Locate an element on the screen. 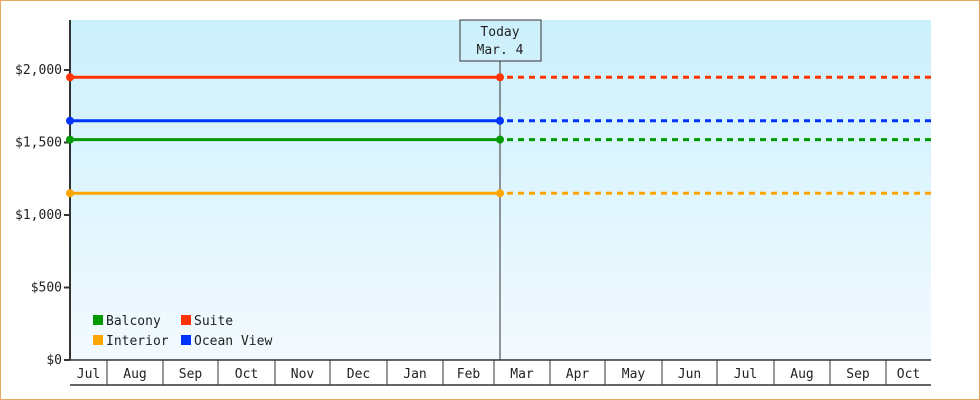 The width and height of the screenshot is (980, 400). today-box is located at coordinates (500, 40).